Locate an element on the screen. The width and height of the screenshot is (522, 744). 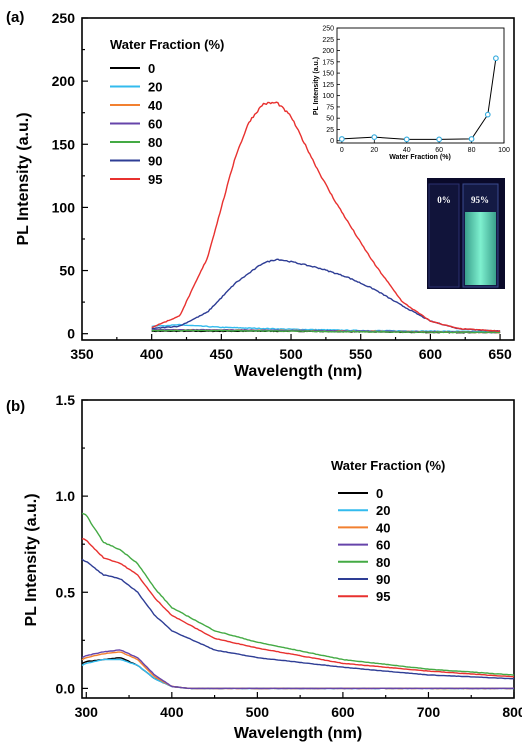
ytick-label: 100 is located at coordinates (64, 207).